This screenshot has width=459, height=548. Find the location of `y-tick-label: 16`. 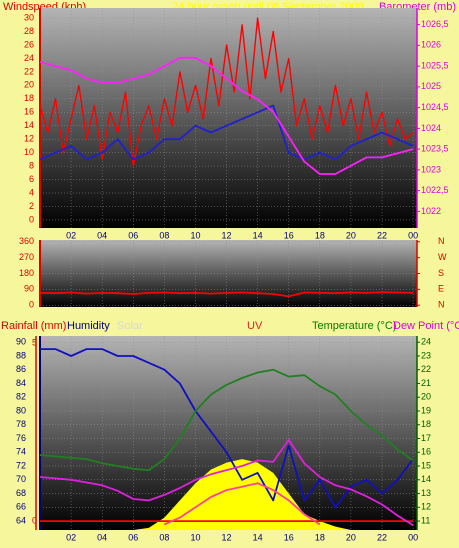

y-tick-label: 16 is located at coordinates (29, 112).